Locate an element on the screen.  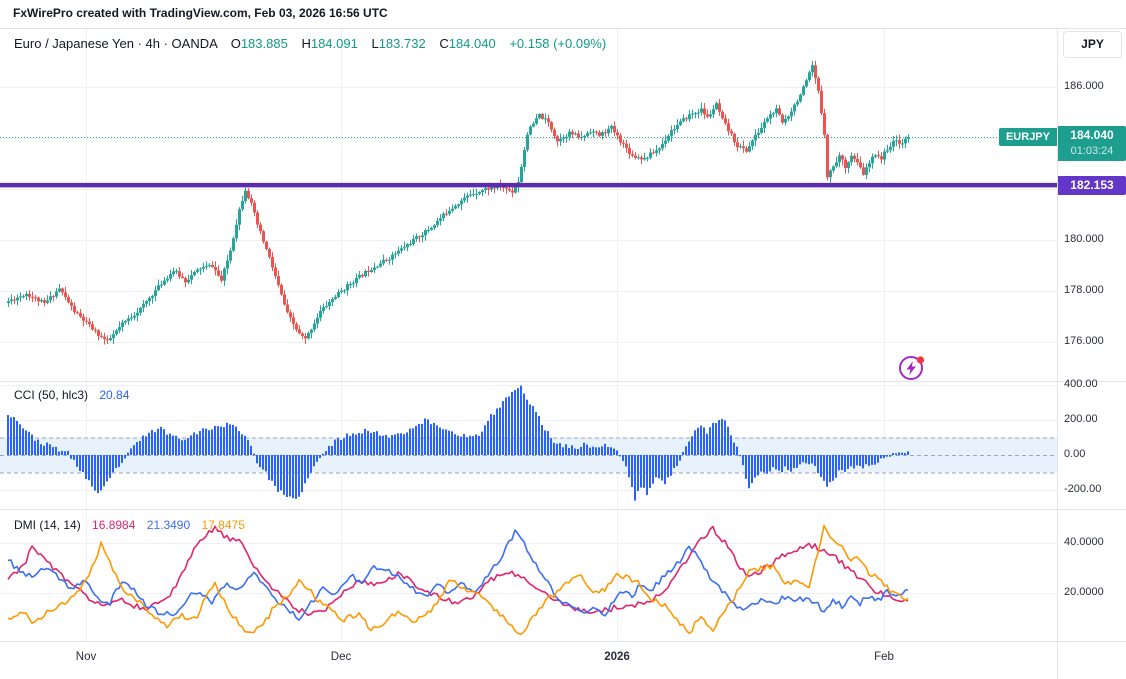
bar-countdown: 01:03:24 is located at coordinates (1092, 150).